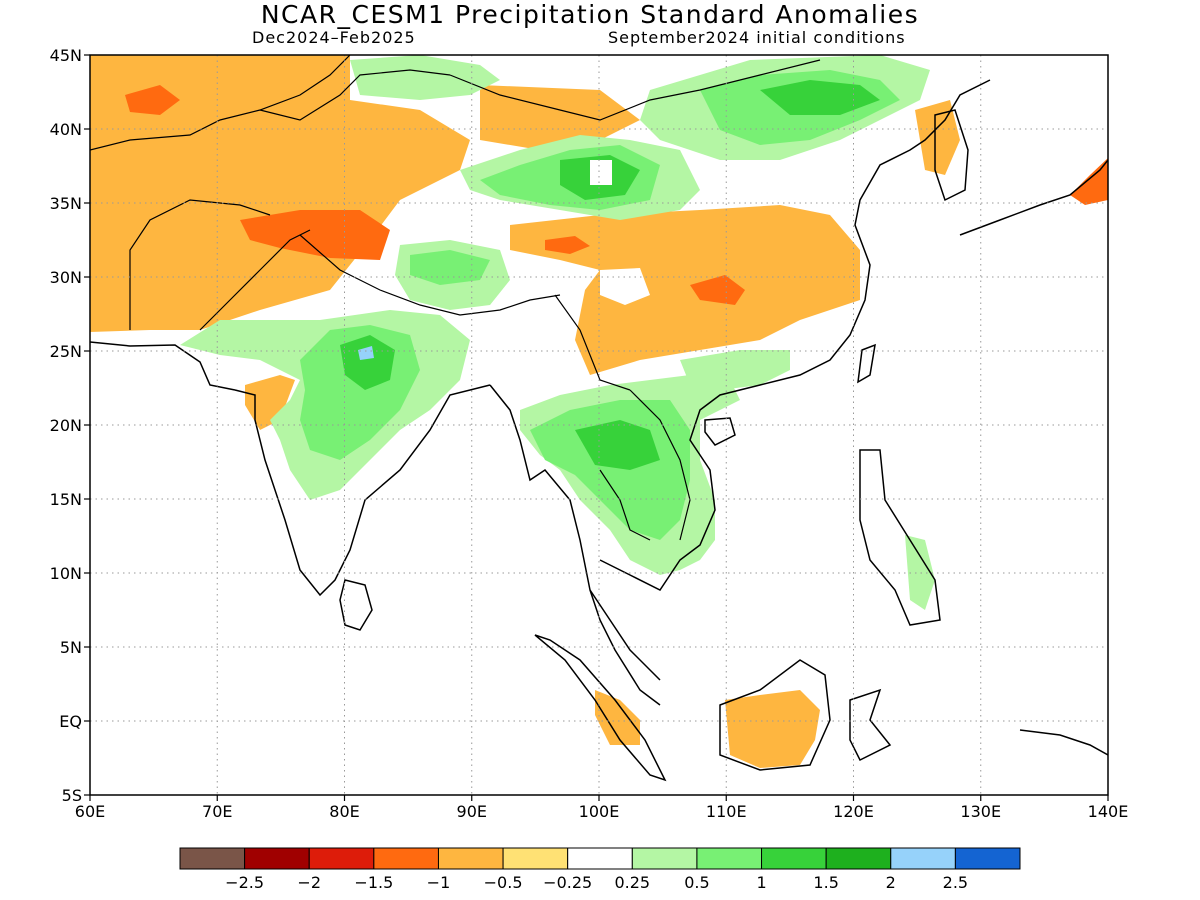 The image size is (1200, 900). What do you see at coordinates (217, 811) in the screenshot?
I see `x-tick-label: 70E` at bounding box center [217, 811].